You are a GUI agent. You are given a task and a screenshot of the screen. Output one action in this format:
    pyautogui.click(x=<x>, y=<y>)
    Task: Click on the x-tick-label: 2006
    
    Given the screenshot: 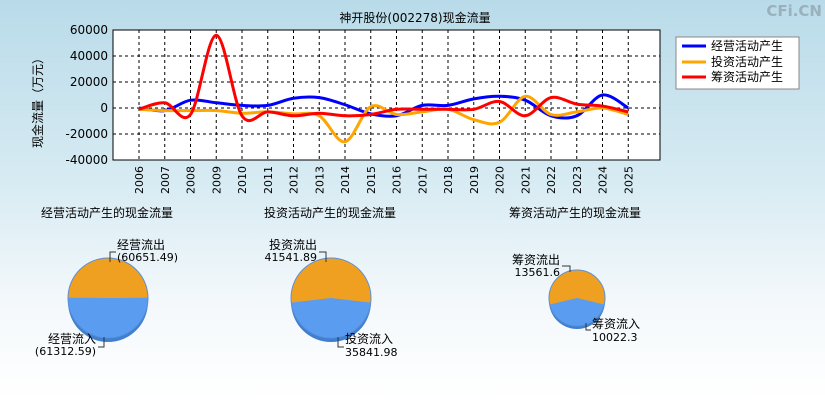 What is the action you would take?
    pyautogui.click(x=139, y=180)
    